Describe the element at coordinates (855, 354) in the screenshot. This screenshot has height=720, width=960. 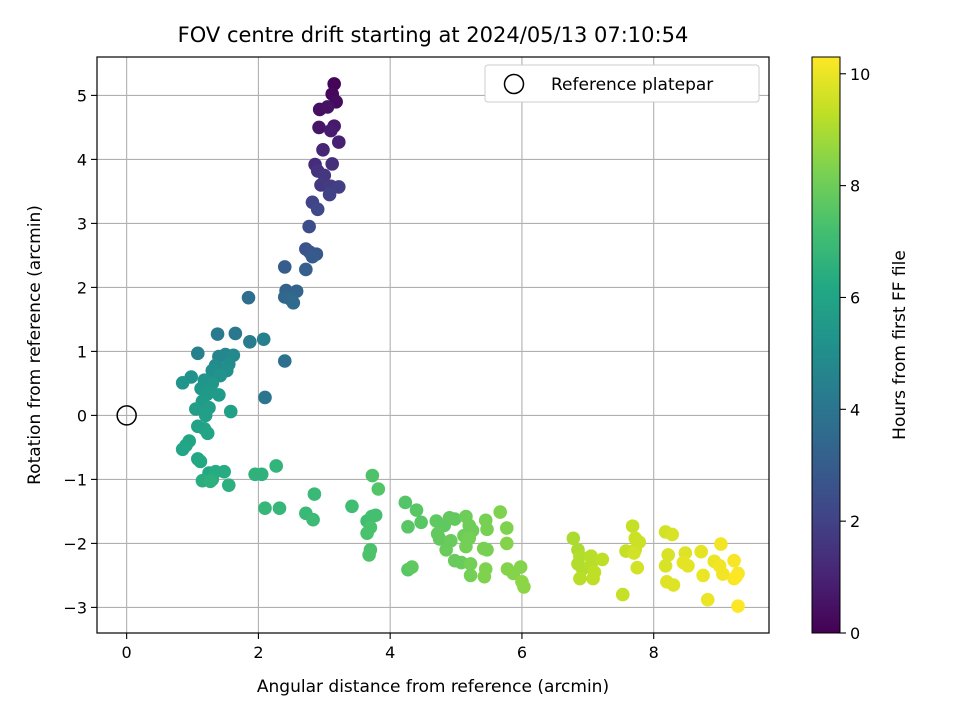
I see `colorbar-ticks: 0 2 4 6 8 10` at that location.